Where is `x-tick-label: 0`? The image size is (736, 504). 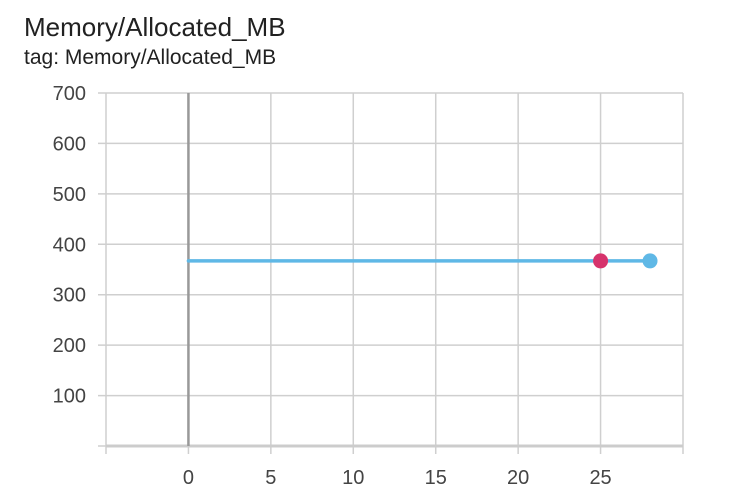
x-tick-label: 0 is located at coordinates (188, 478).